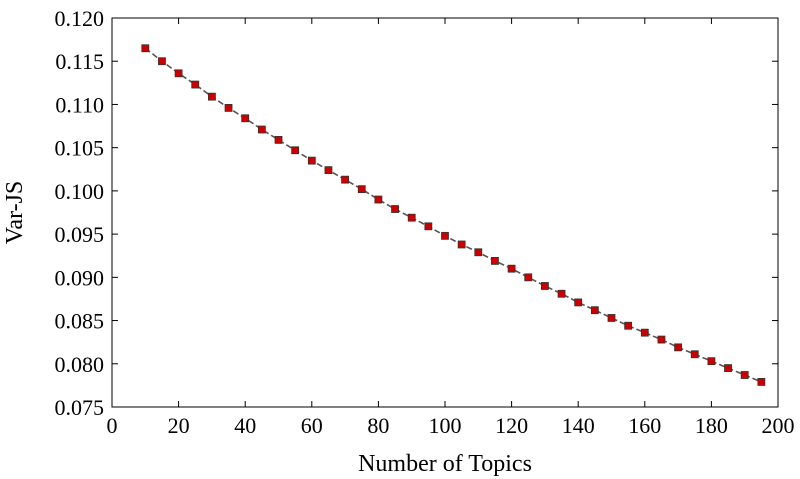  I want to click on x-tick-label: 120, so click(511, 425).